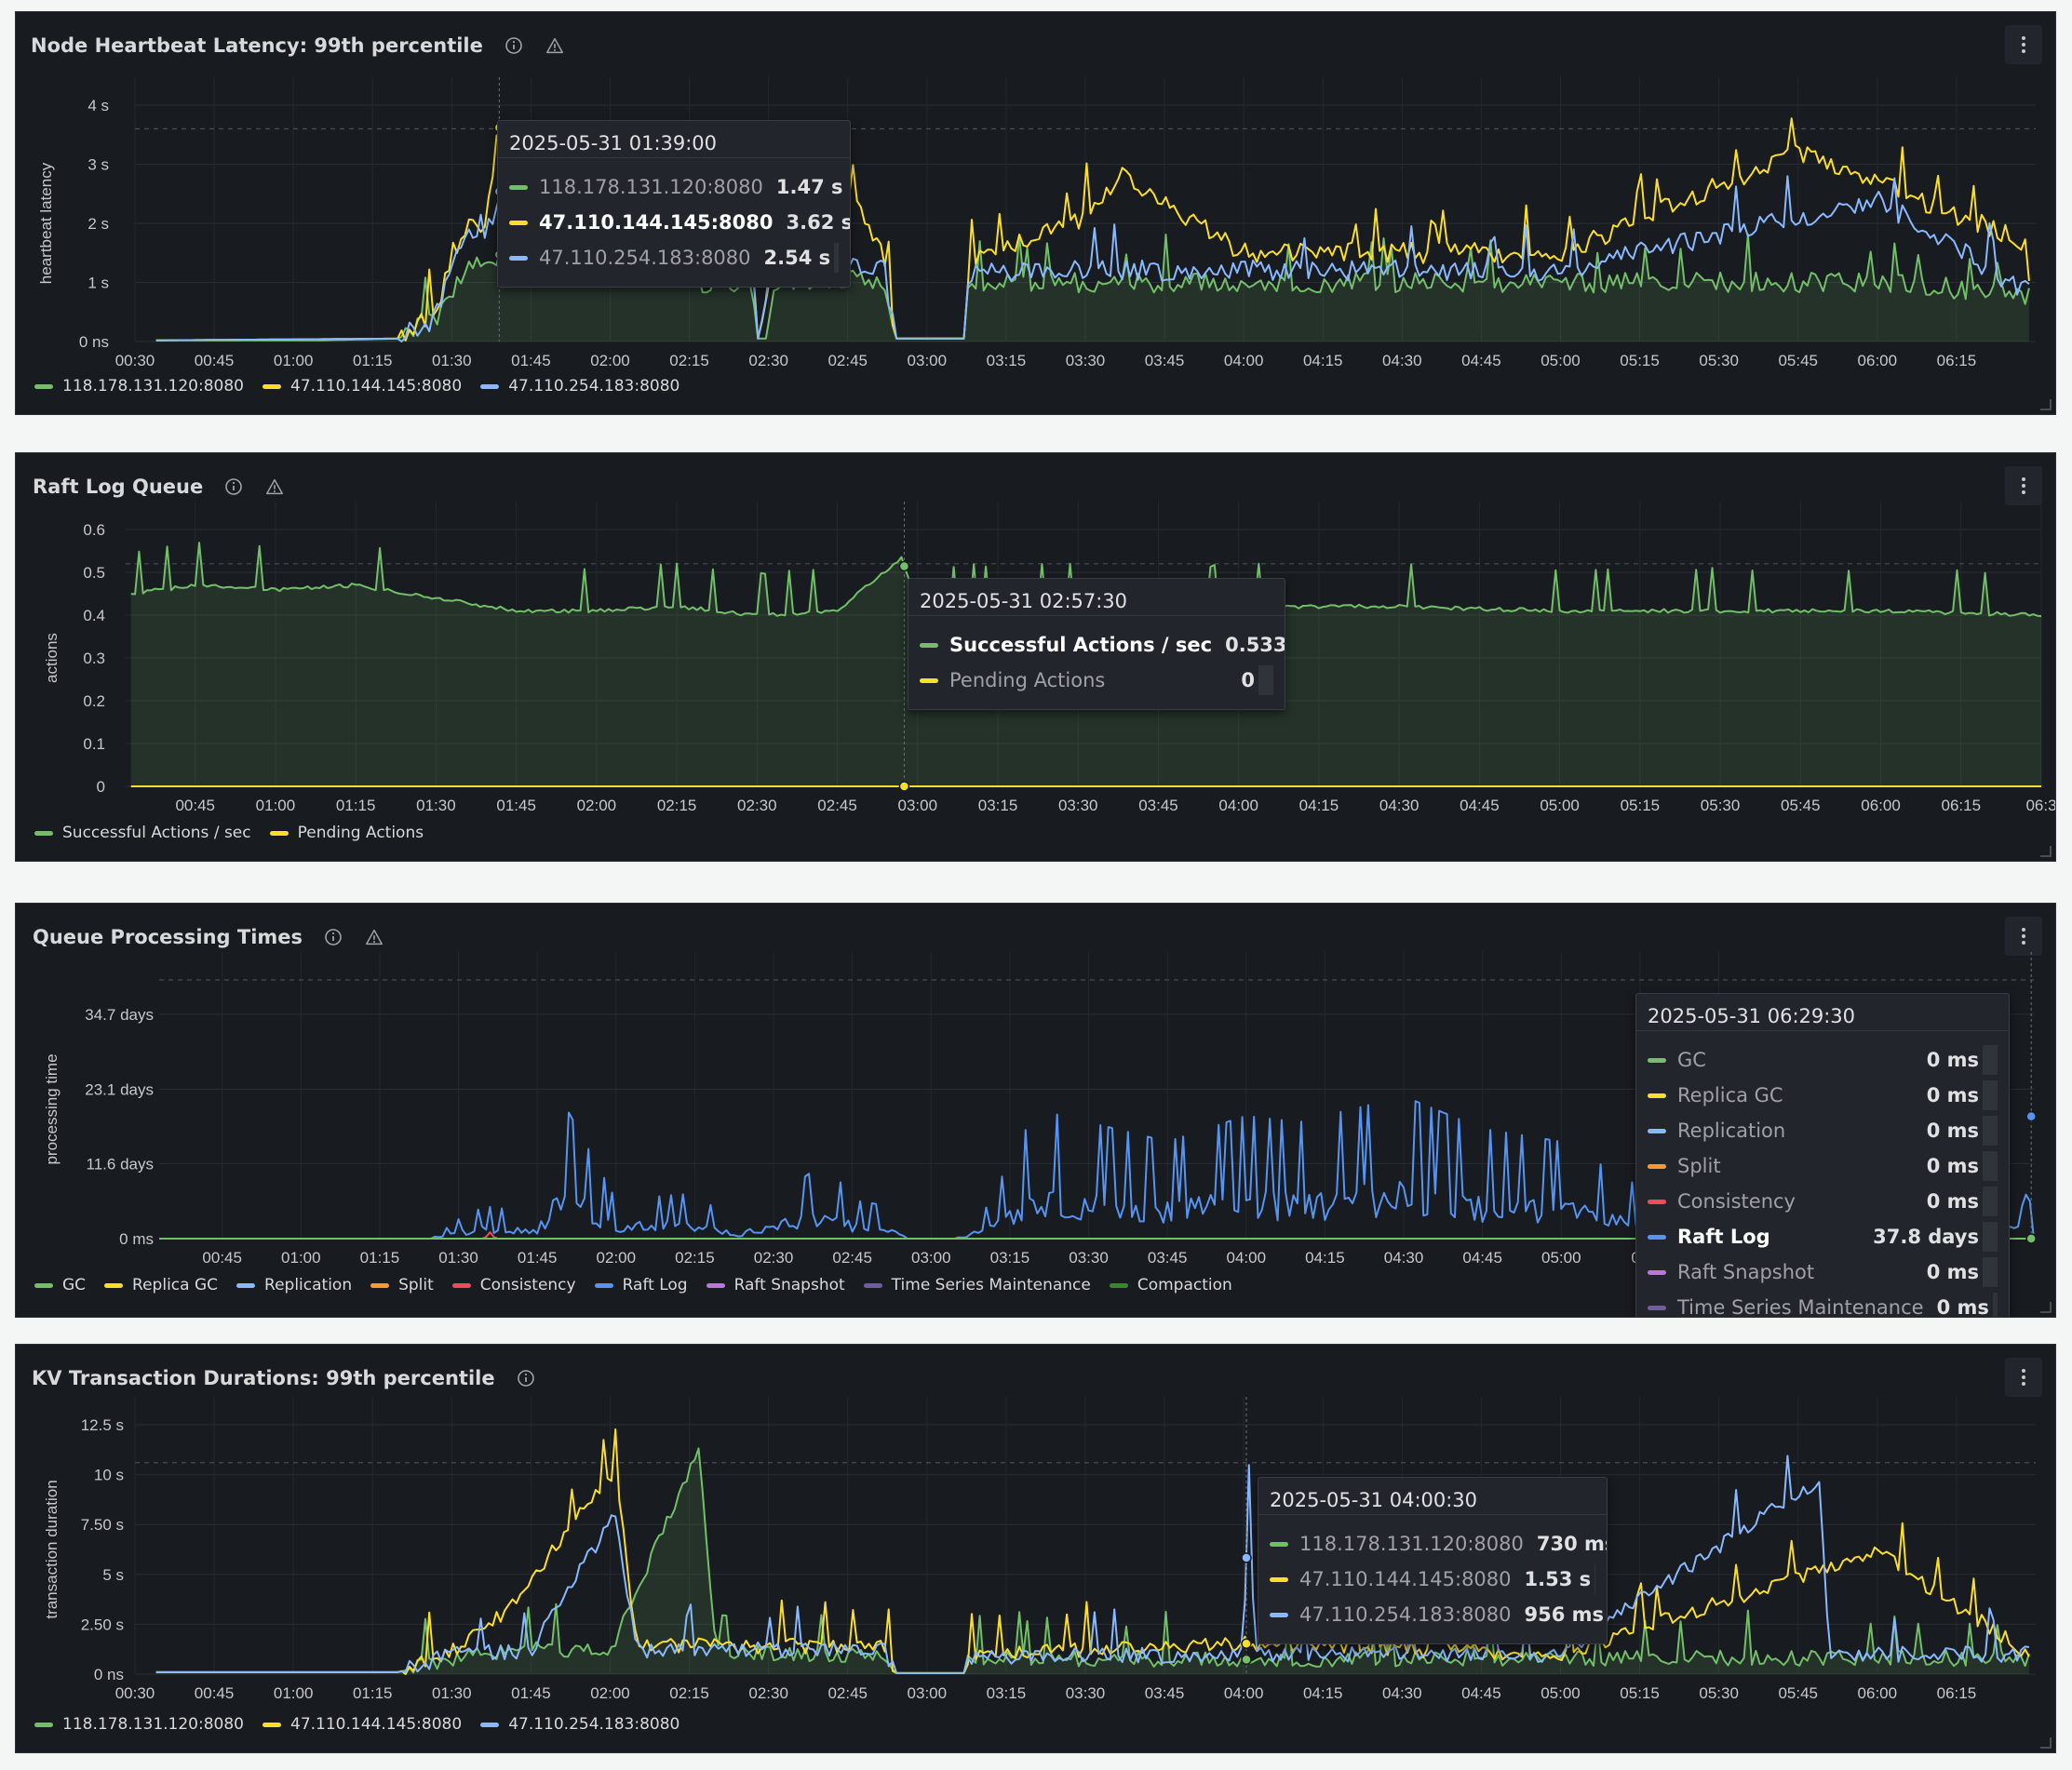 The width and height of the screenshot is (2072, 1770). Describe the element at coordinates (775, 1285) in the screenshot. I see `legend-item: Raft Snapshot` at that location.